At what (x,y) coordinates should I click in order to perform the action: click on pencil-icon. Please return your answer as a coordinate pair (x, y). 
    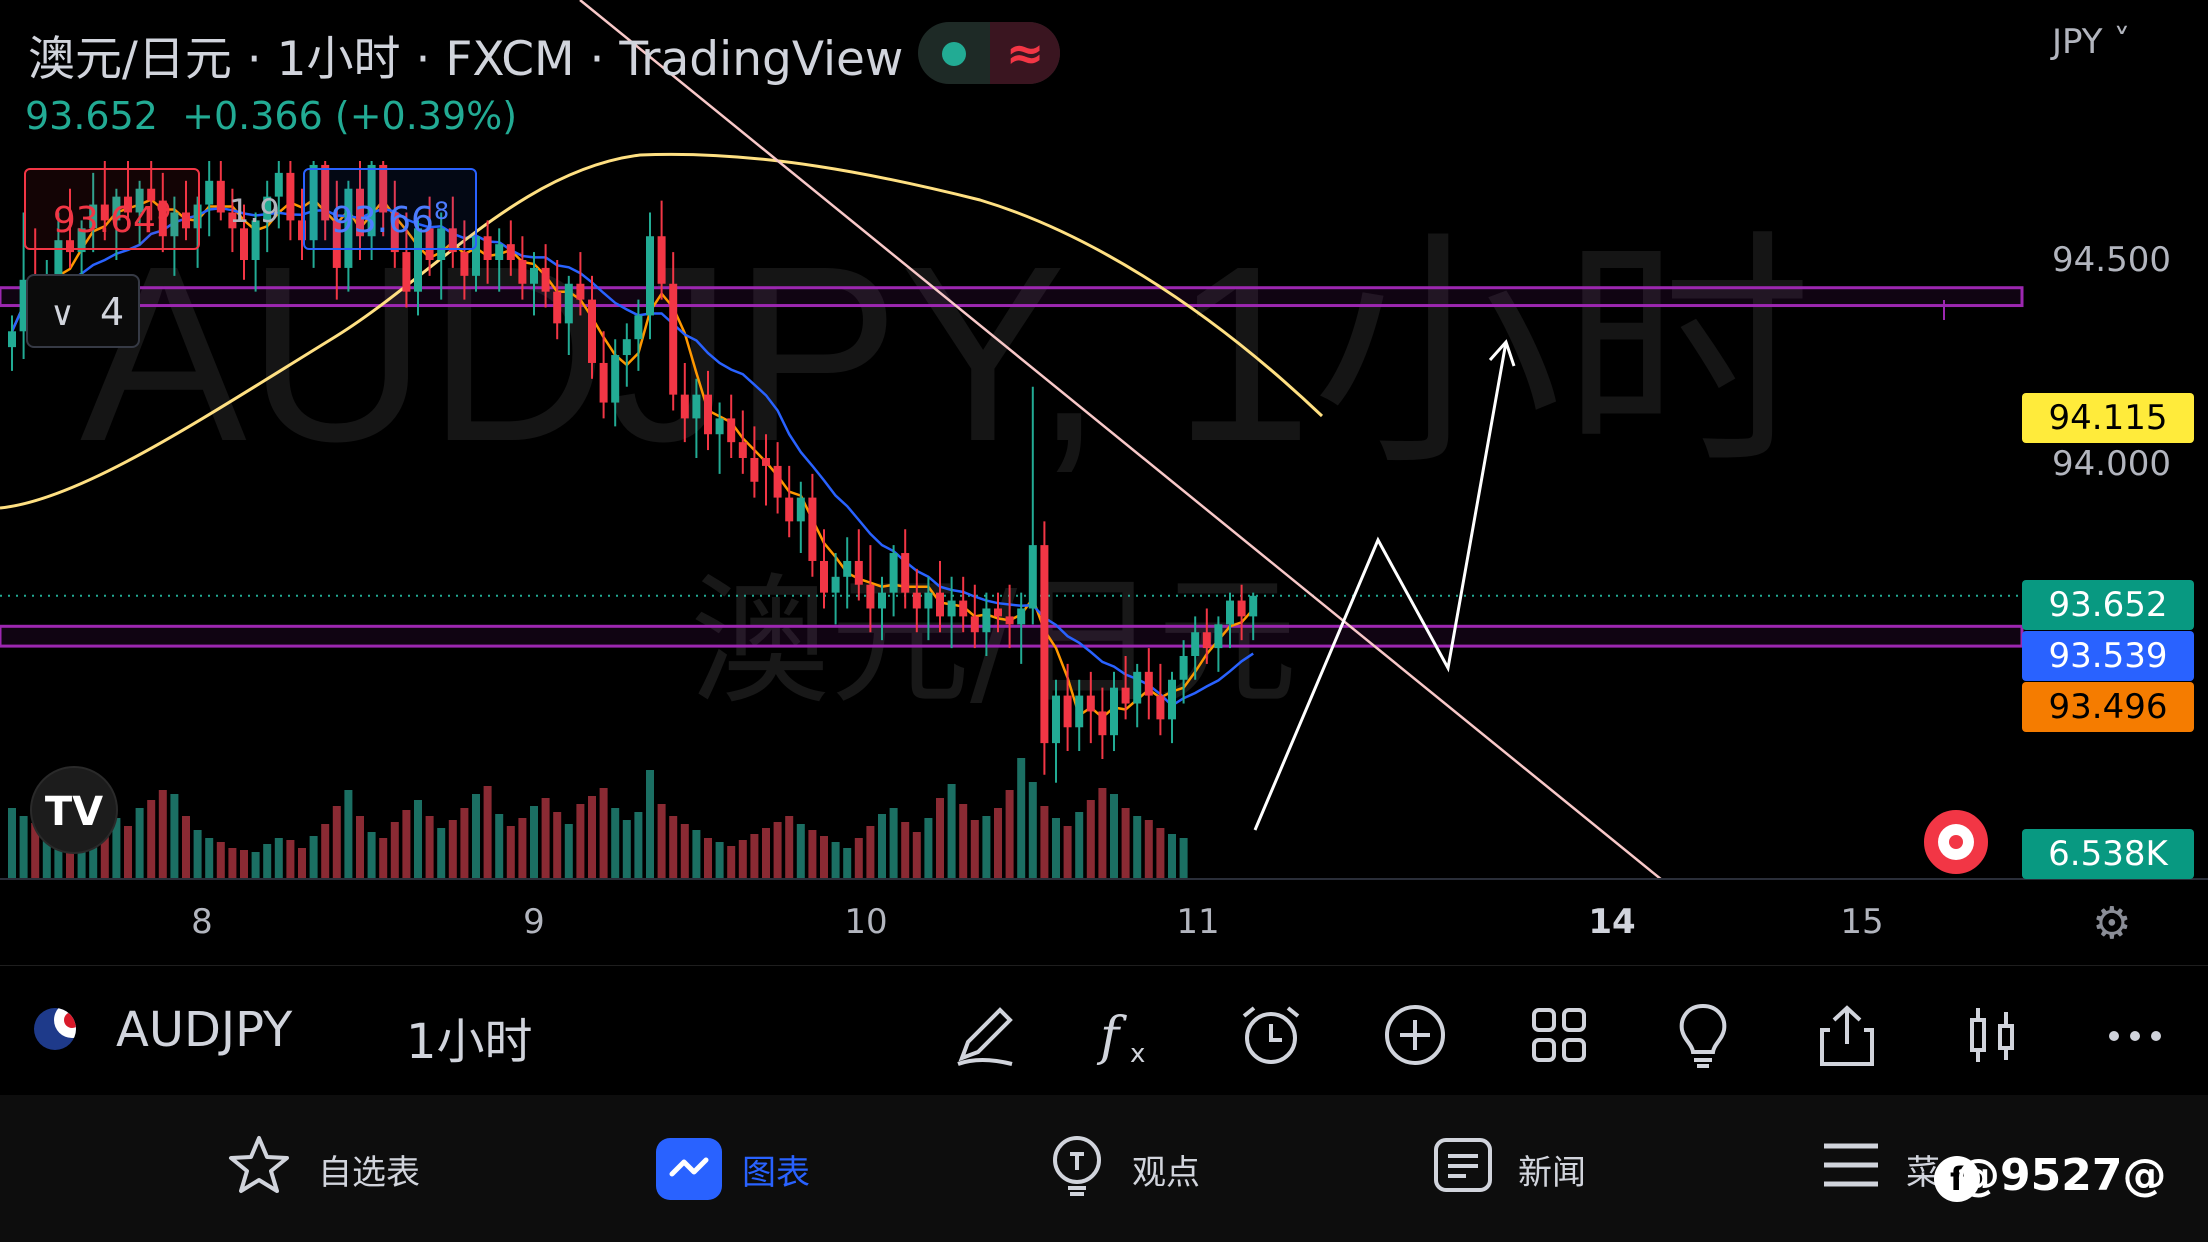
    Looking at the image, I should click on (985, 1035).